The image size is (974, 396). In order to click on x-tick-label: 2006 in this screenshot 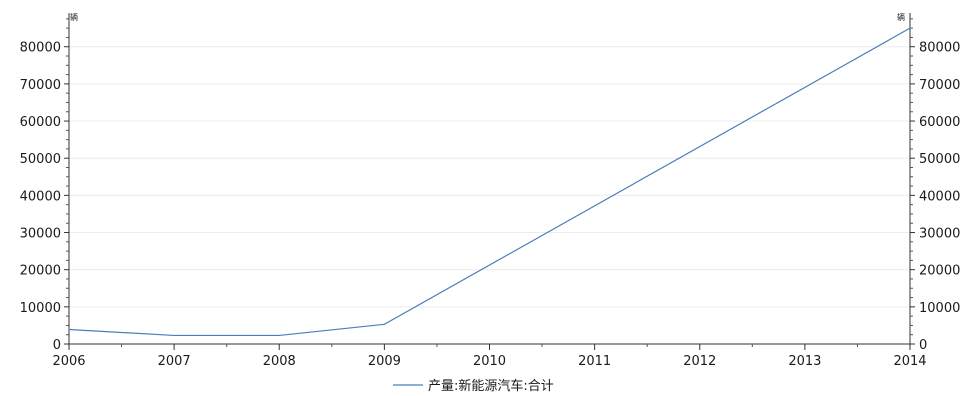, I will do `click(68, 361)`.